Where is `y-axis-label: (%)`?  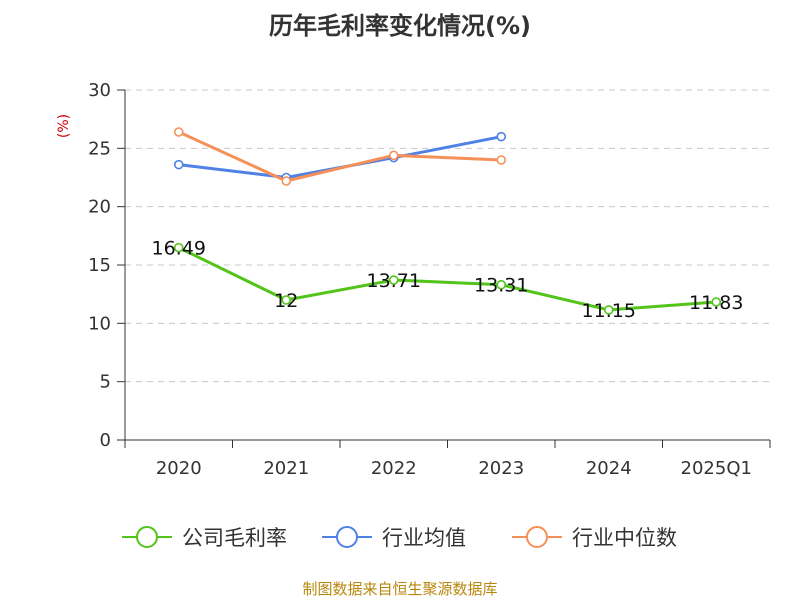 y-axis-label: (%) is located at coordinates (64, 126).